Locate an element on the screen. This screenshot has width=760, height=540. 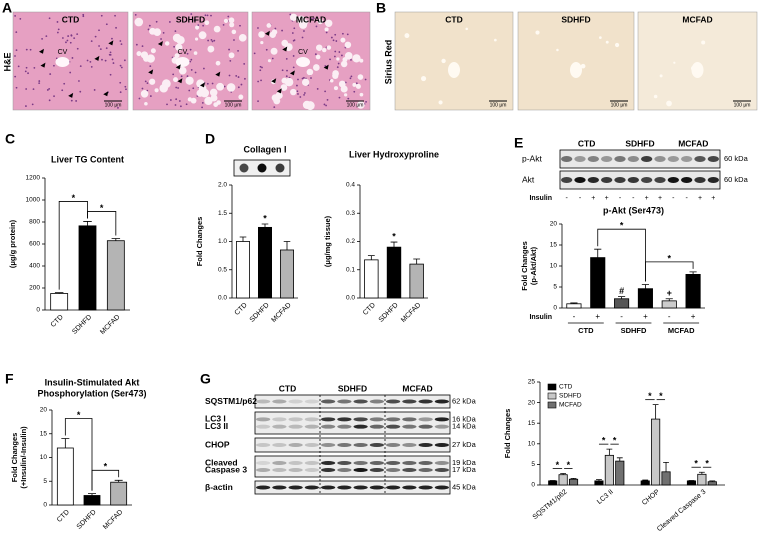
kda-label: 19 kDa is located at coordinates (464, 462).